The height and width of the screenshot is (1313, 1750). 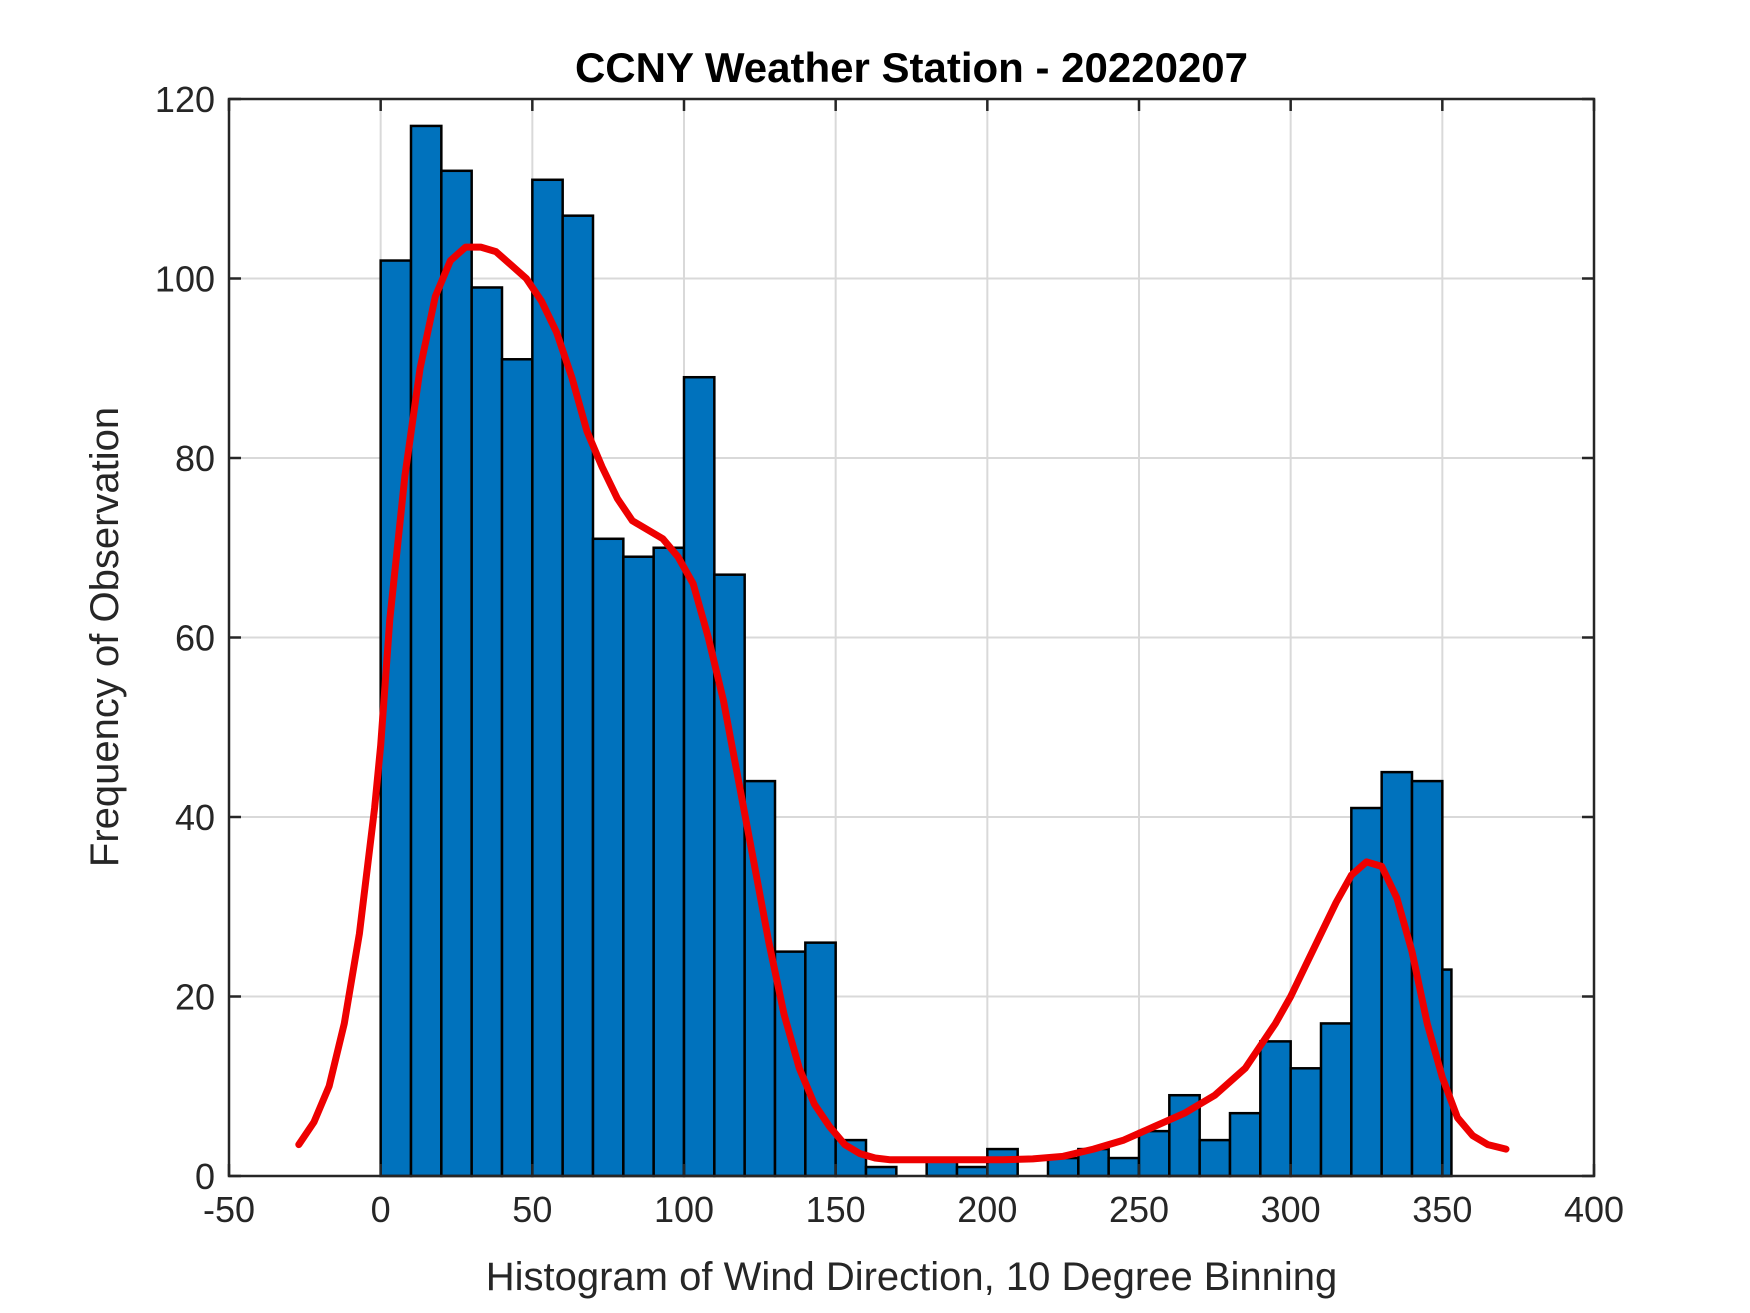 I want to click on y-tick-label: 20, so click(x=195, y=997).